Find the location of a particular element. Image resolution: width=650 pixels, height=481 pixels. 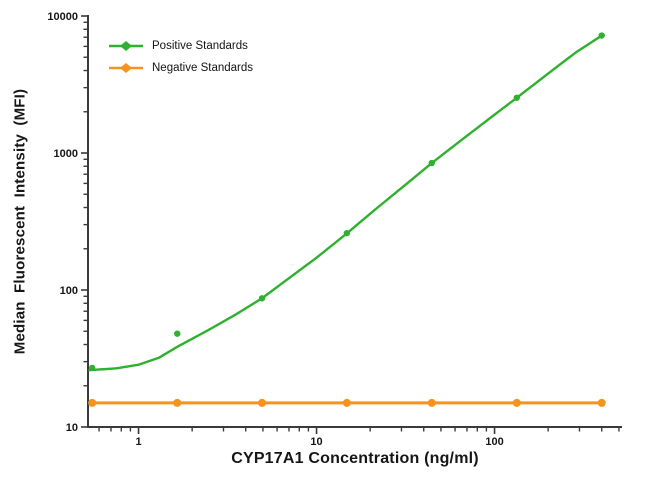

positive-standards-marker-icon is located at coordinates (126, 46).